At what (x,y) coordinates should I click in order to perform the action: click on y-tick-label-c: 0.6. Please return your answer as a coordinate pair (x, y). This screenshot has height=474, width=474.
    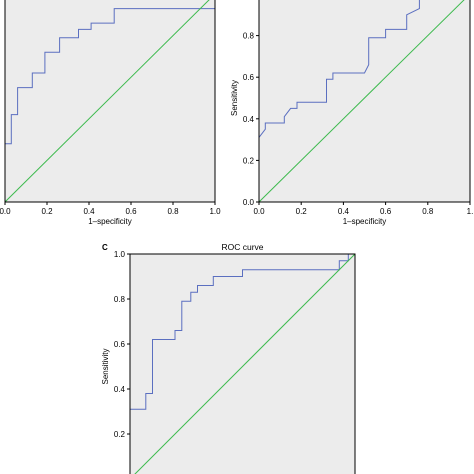
    Looking at the image, I should click on (120, 344).